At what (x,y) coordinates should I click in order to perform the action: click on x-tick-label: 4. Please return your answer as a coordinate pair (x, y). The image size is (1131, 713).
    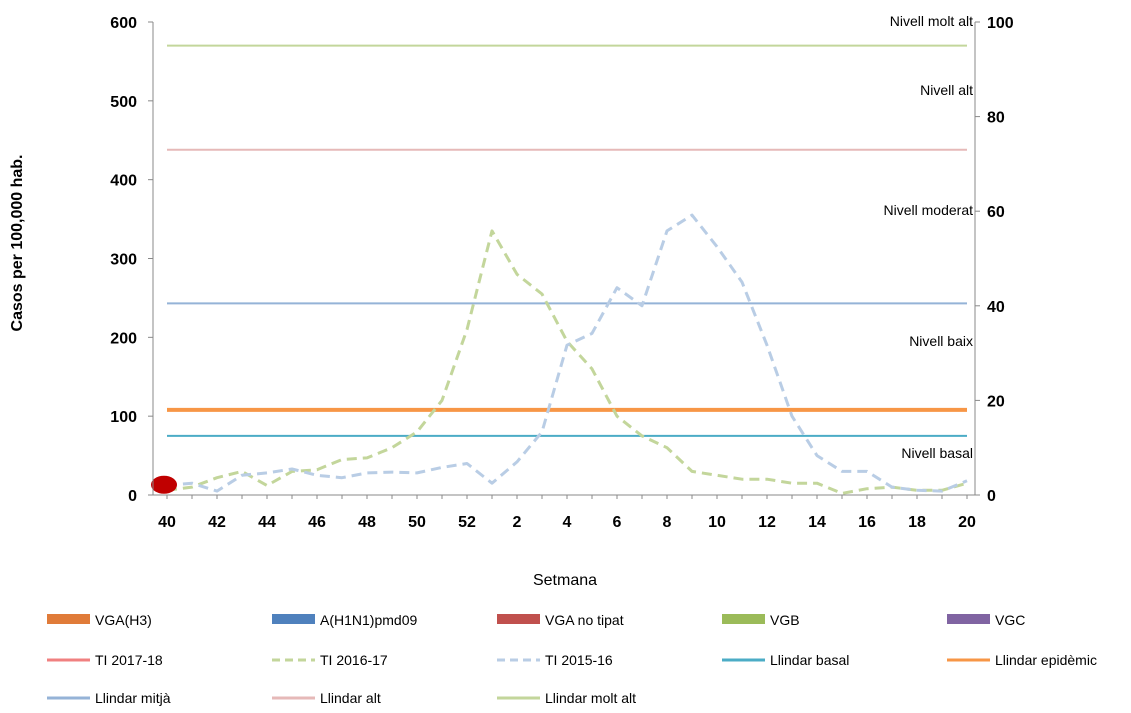
    Looking at the image, I should click on (567, 522).